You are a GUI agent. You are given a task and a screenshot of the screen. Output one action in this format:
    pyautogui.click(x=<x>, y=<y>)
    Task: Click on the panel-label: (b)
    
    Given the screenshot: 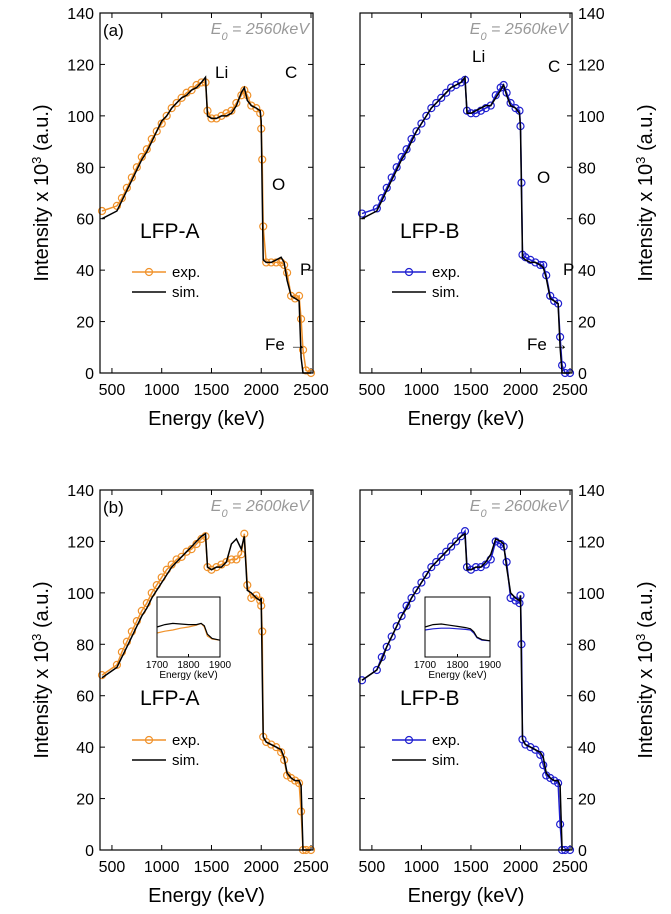 What is the action you would take?
    pyautogui.click(x=113, y=507)
    